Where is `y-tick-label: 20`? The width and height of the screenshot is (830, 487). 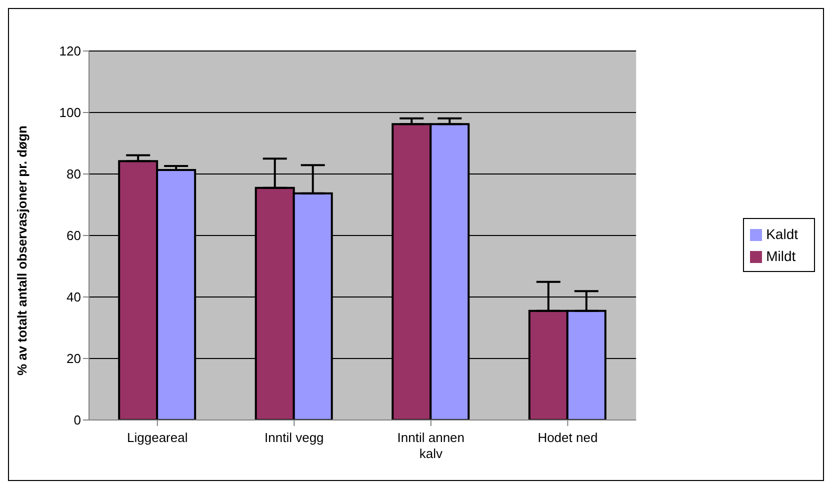
y-tick-label: 20 is located at coordinates (73, 358).